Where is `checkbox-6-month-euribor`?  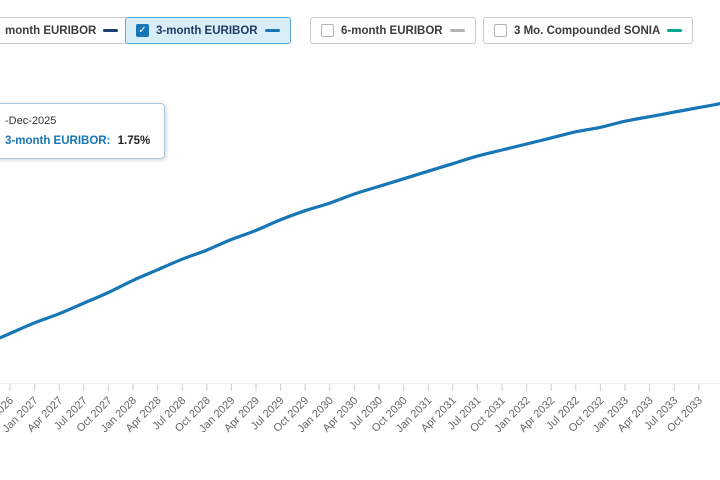
checkbox-6-month-euribor is located at coordinates (327, 30).